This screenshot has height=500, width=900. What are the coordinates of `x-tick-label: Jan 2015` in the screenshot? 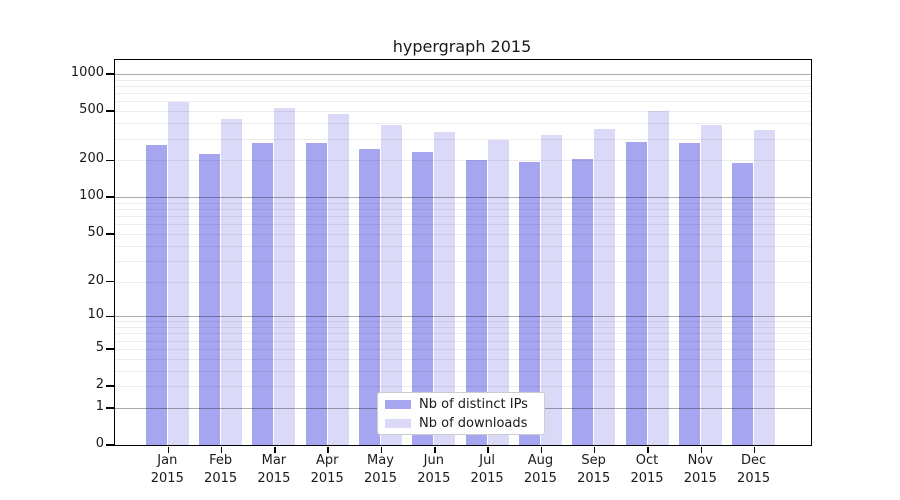 It's located at (167, 470).